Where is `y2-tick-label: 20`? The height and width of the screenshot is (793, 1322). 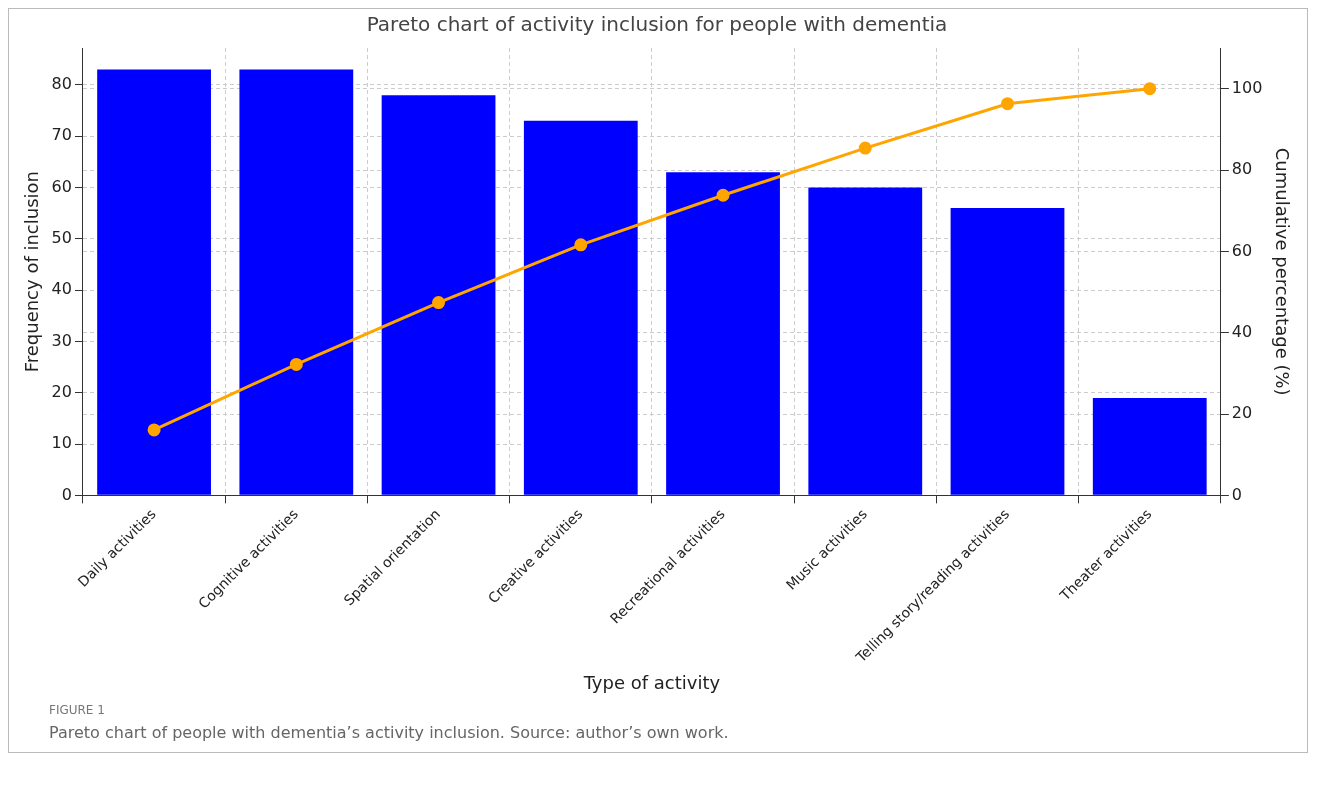 y2-tick-label: 20 is located at coordinates (1242, 413).